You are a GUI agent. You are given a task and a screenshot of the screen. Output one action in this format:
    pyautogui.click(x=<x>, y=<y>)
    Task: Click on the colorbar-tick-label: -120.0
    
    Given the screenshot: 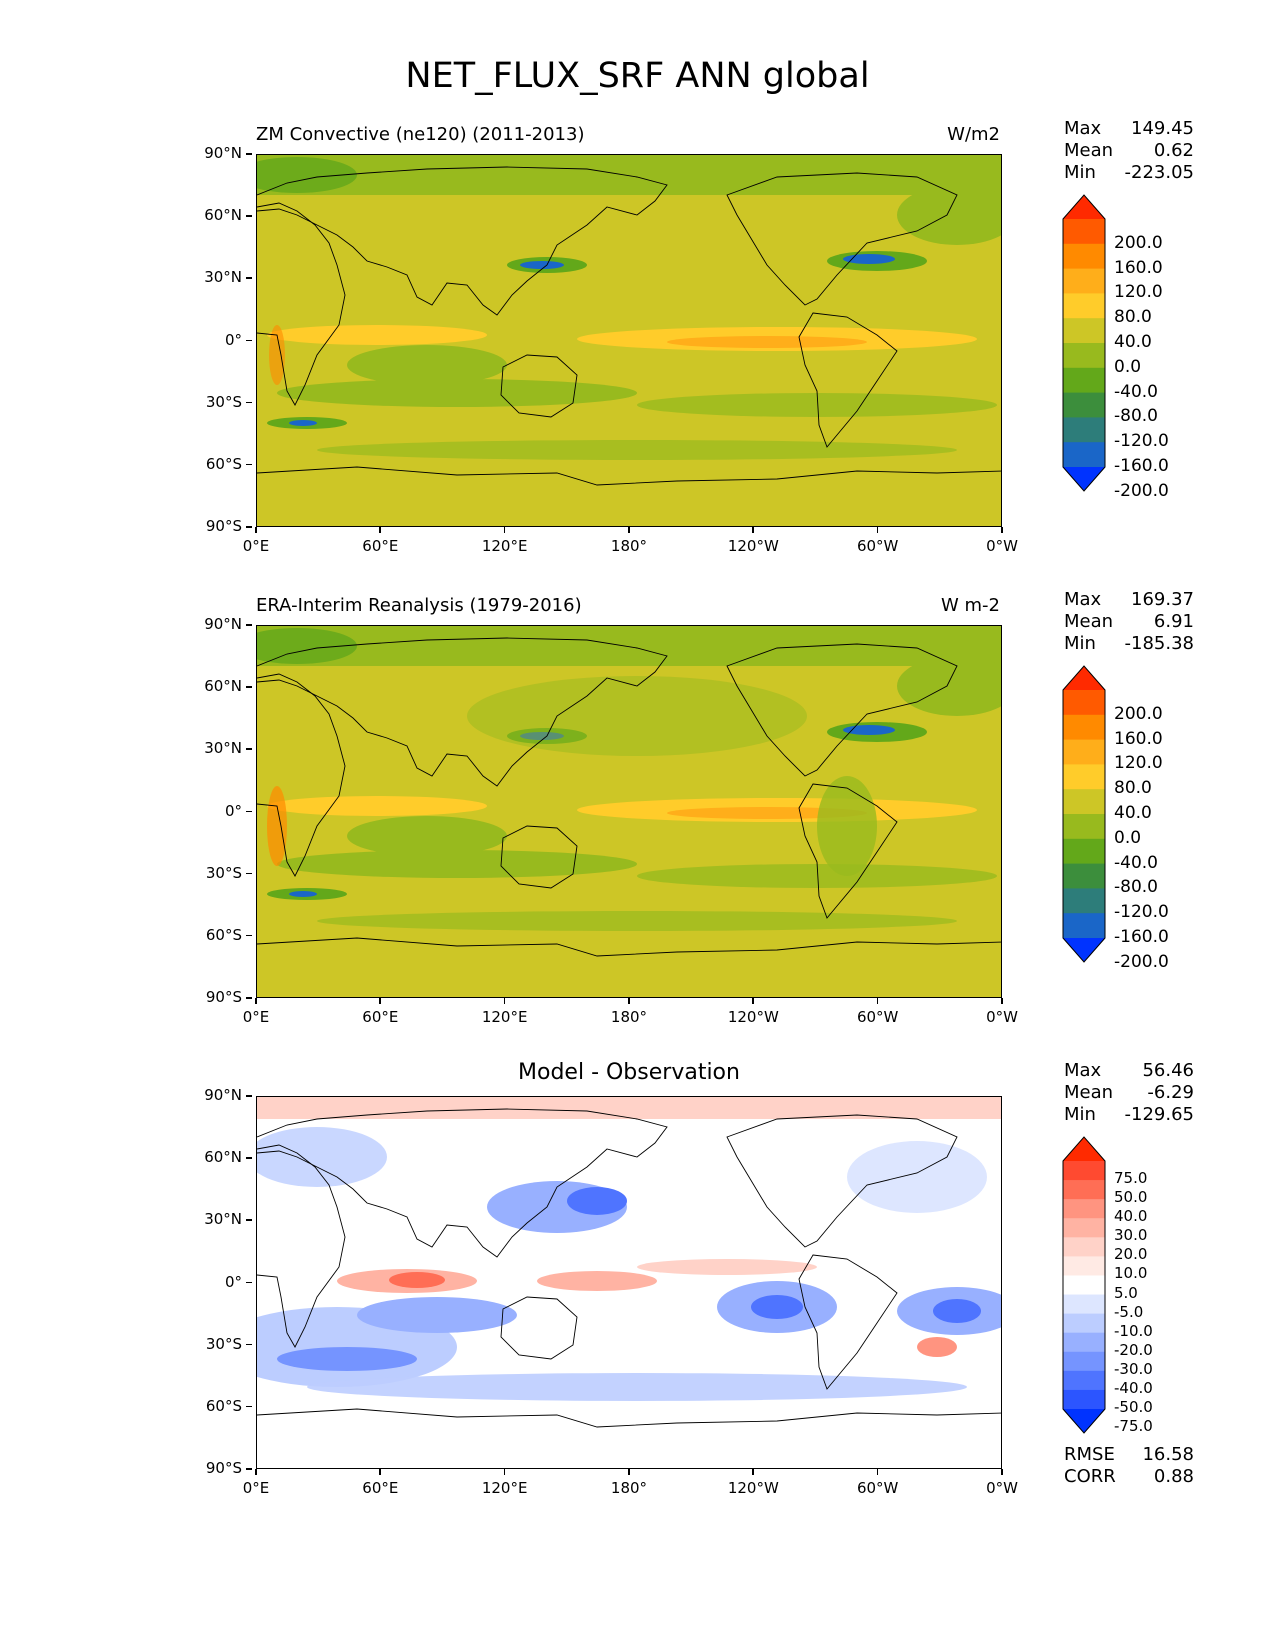 What is the action you would take?
    pyautogui.click(x=1141, y=912)
    